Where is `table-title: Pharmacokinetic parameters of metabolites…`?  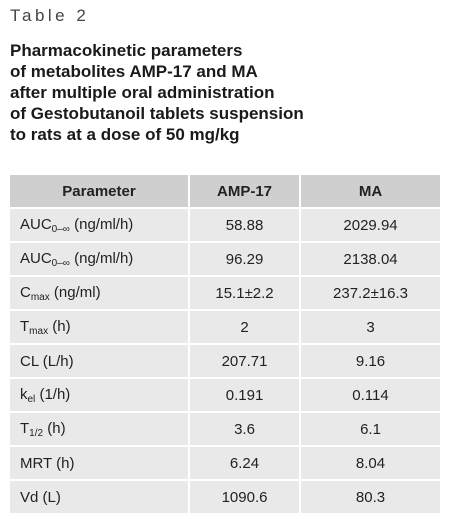 table-title: Pharmacokinetic parameters of metabolites… is located at coordinates (157, 92).